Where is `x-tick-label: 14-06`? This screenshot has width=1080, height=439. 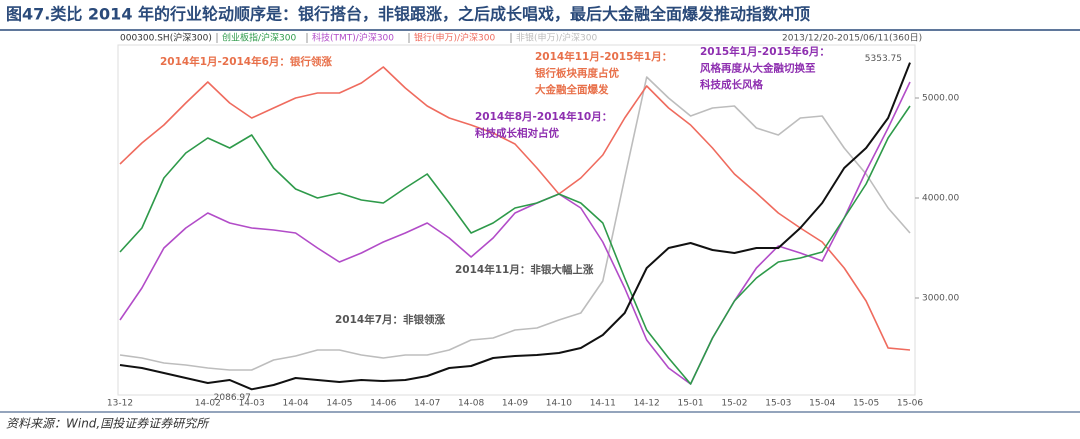
x-tick-label: 14-06 is located at coordinates (383, 404).